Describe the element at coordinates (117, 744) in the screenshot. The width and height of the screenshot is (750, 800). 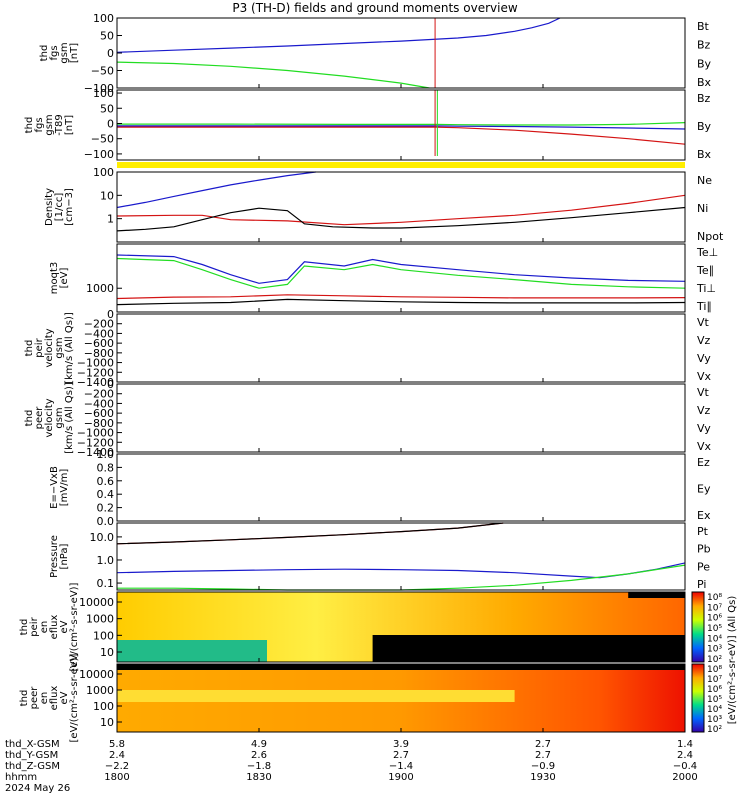
I see `x-axis-tick-value: 5.8` at that location.